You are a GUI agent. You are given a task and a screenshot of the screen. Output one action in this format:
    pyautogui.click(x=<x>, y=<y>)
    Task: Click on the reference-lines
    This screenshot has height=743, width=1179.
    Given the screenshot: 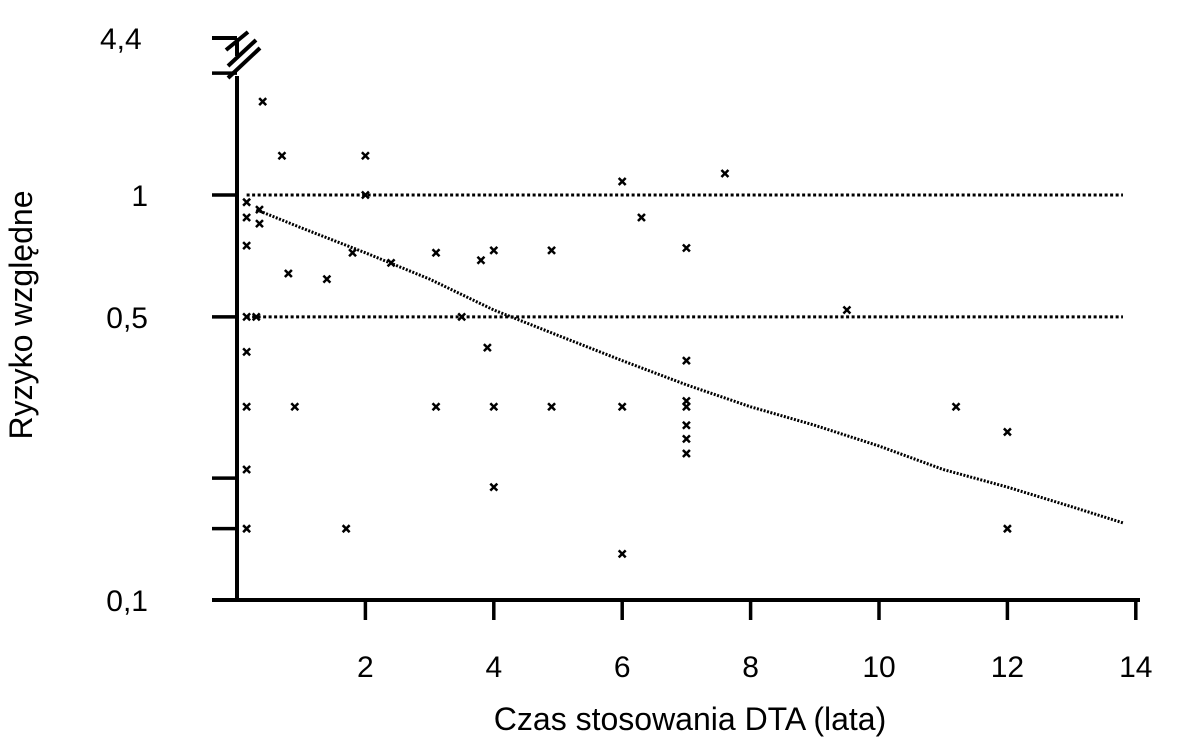 What is the action you would take?
    pyautogui.click(x=684, y=256)
    